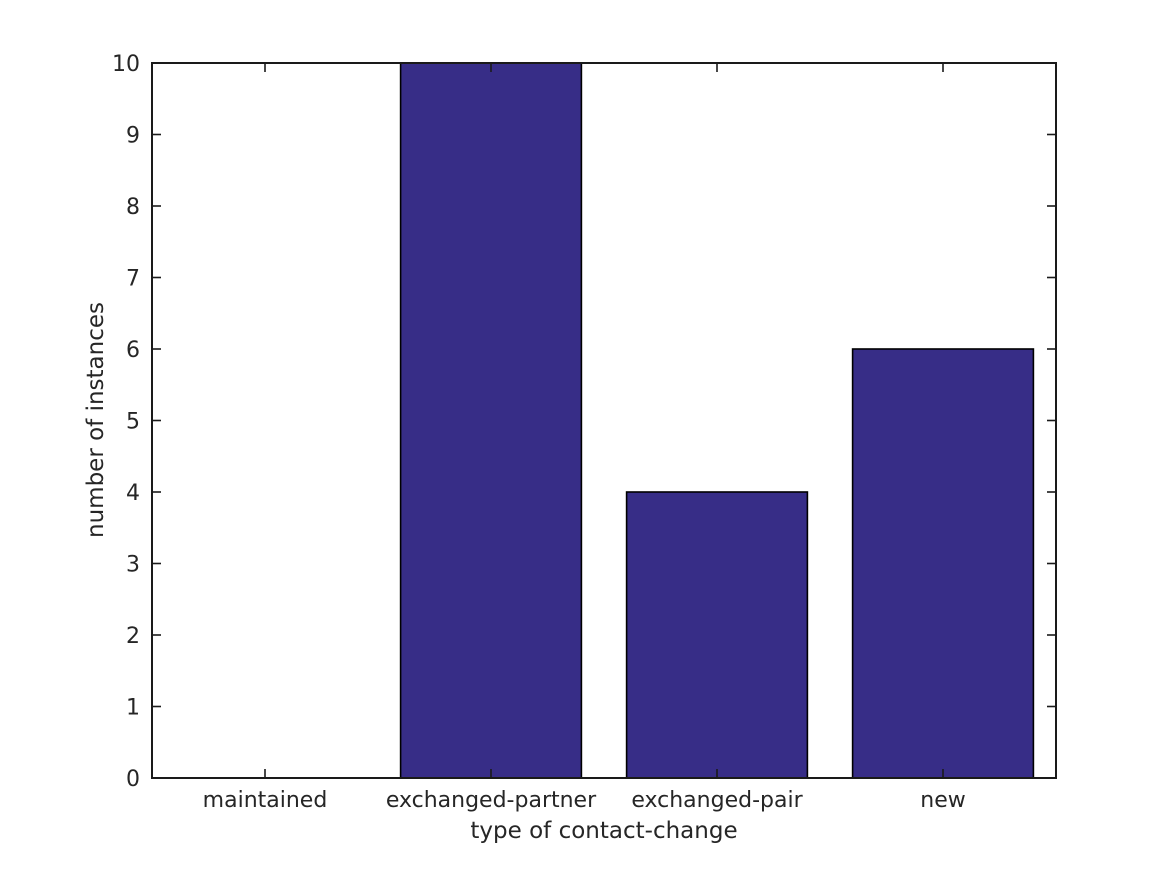  Describe the element at coordinates (943, 563) in the screenshot. I see `bar-new` at that location.